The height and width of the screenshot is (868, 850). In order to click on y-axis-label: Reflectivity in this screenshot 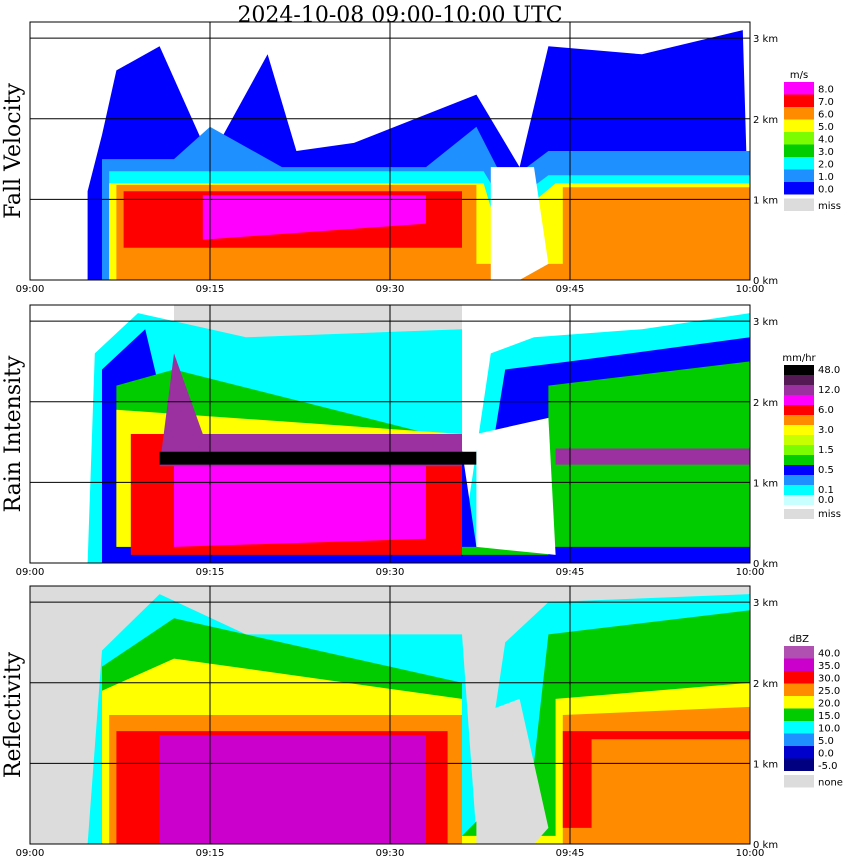, I will do `click(13, 714)`.